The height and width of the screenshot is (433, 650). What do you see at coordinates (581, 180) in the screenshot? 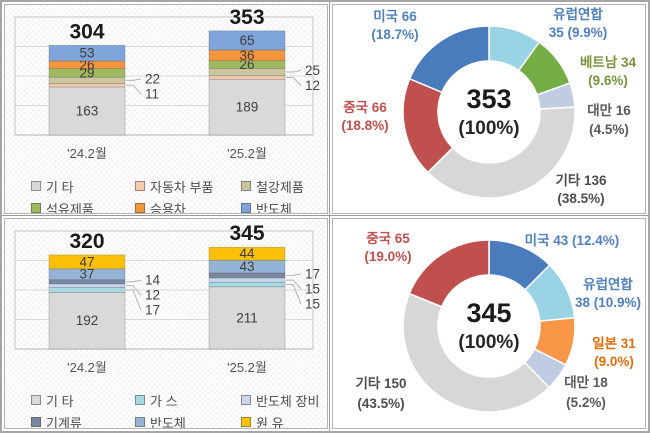
I see `donut-slice-label: 기타 136` at bounding box center [581, 180].